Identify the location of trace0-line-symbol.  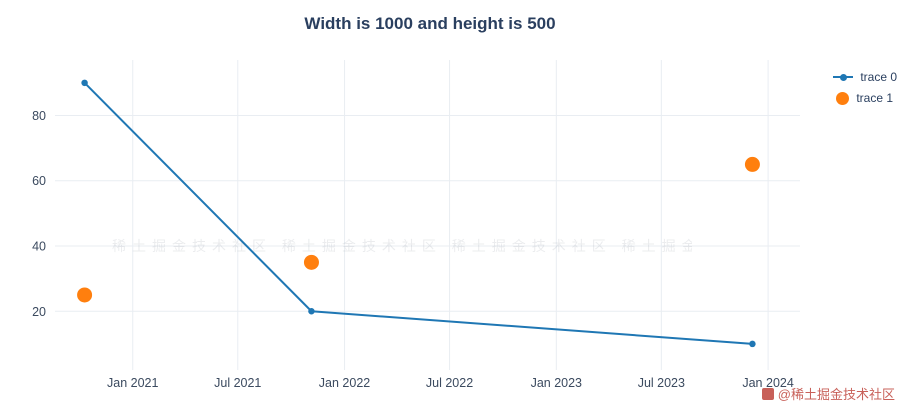
(843, 77).